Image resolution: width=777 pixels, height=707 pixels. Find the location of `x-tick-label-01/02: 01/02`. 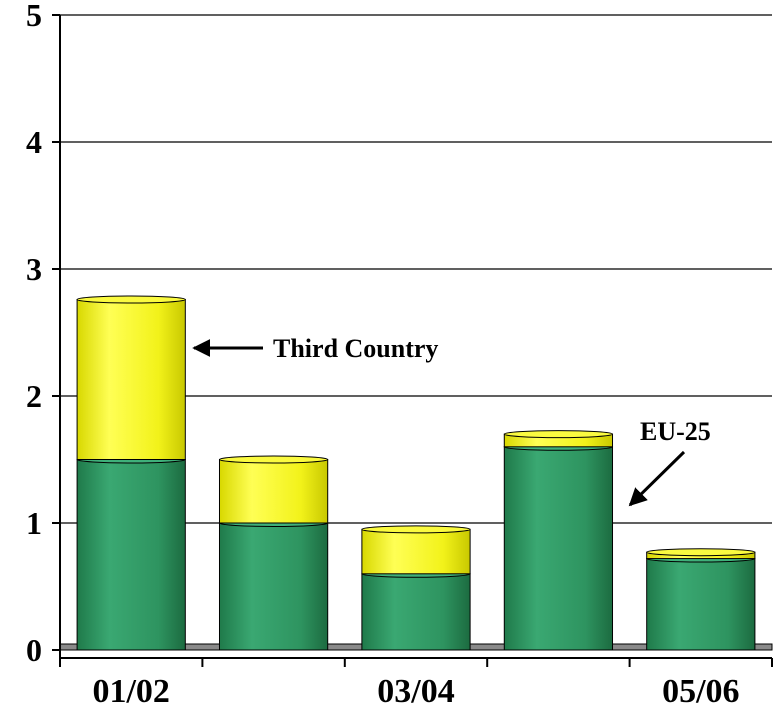

x-tick-label-01/02: 01/02 is located at coordinates (130, 690).